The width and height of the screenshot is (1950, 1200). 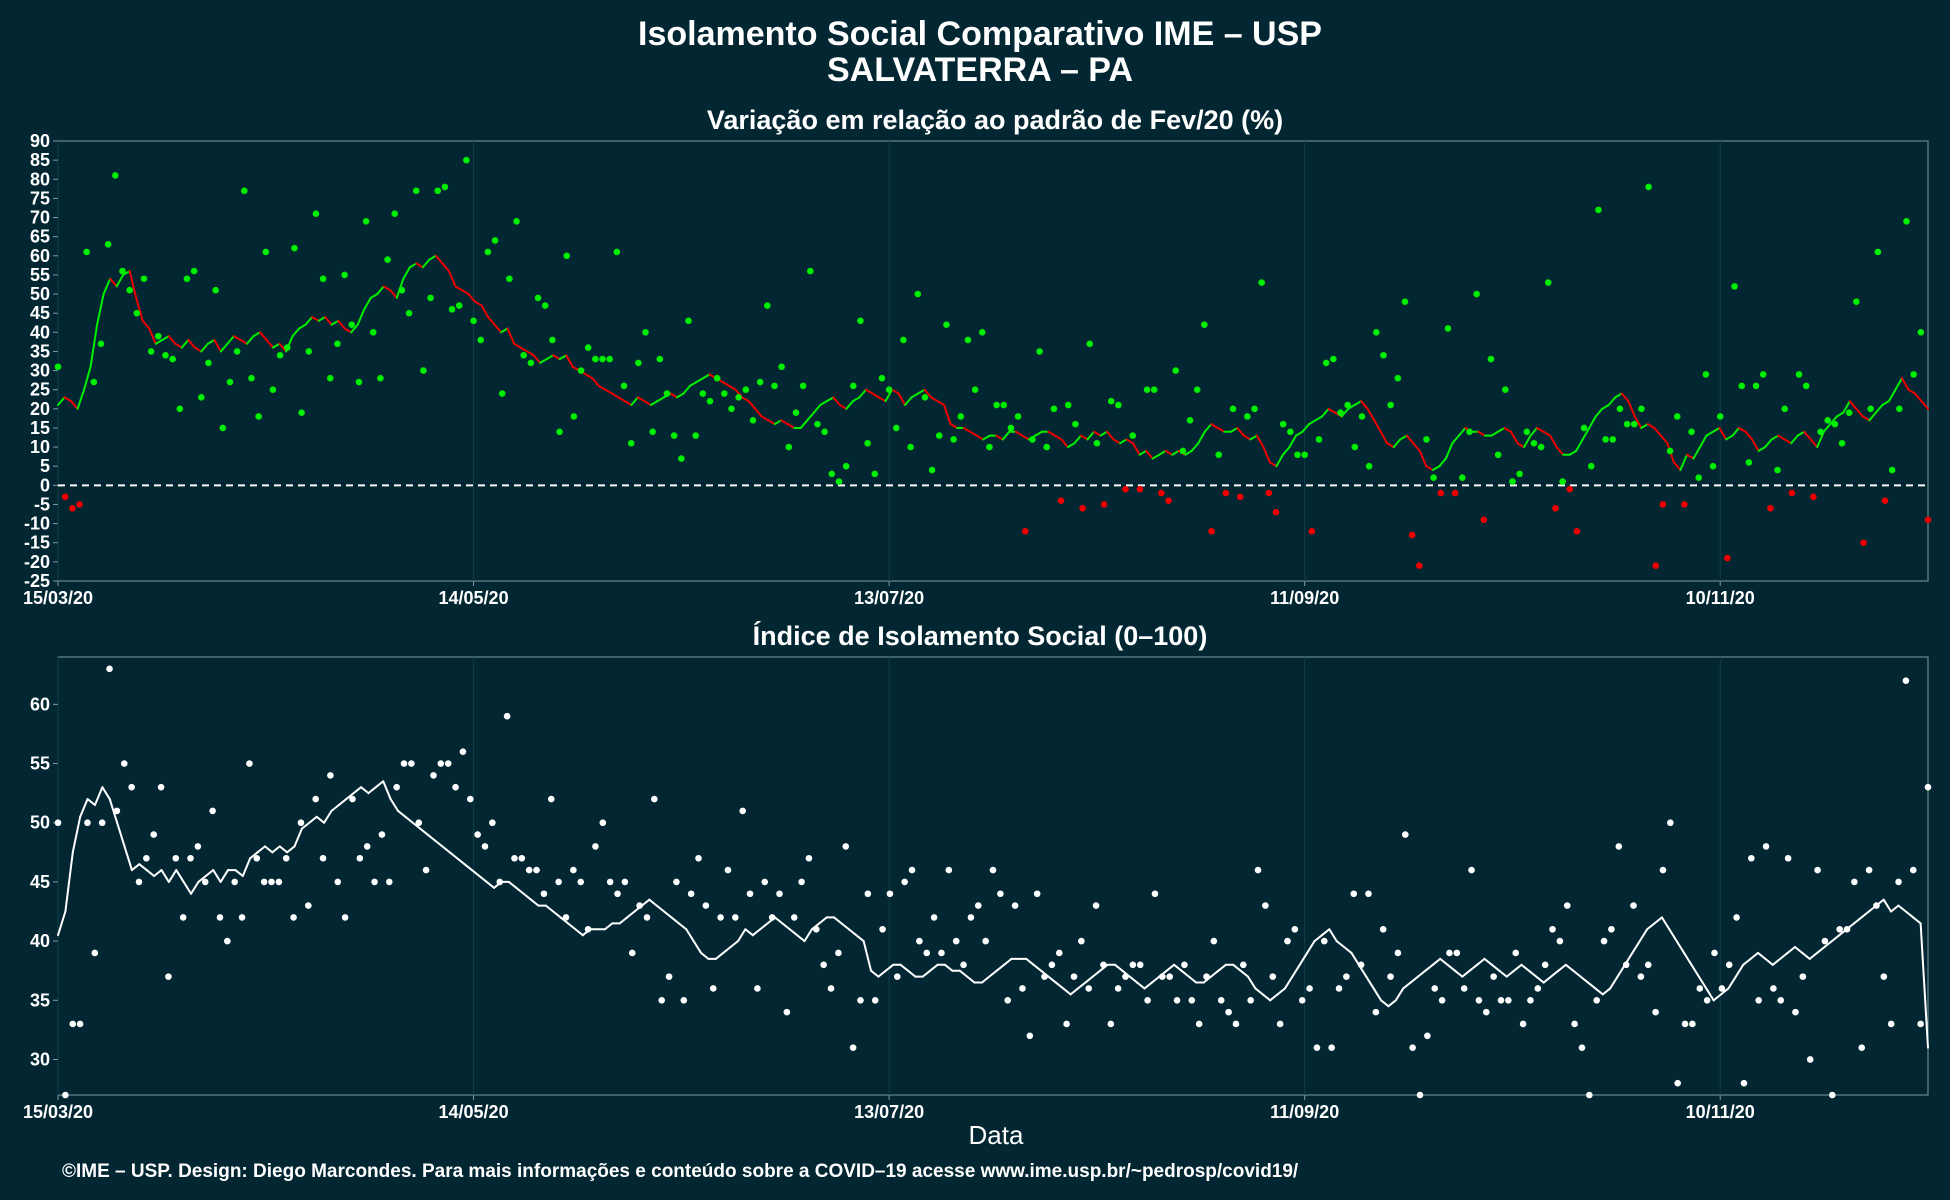 What do you see at coordinates (40, 275) in the screenshot?
I see `y-tick-label: 55` at bounding box center [40, 275].